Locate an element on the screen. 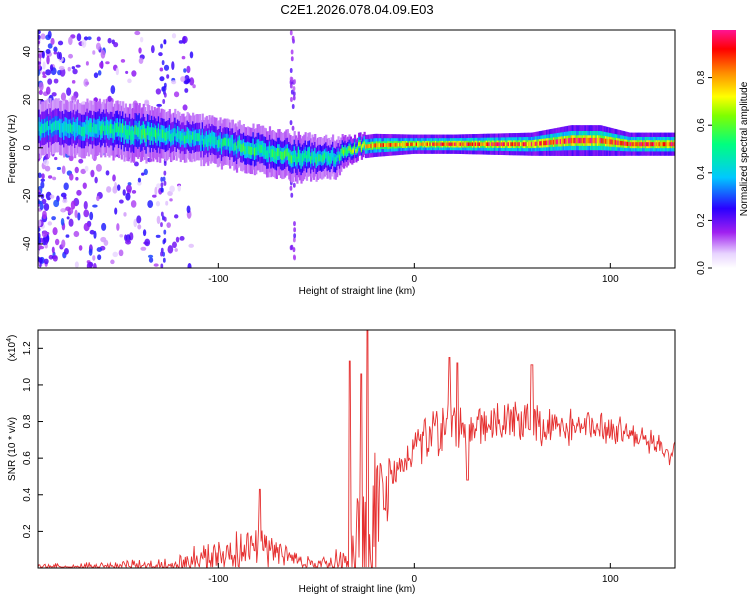 Image resolution: width=750 pixels, height=600 pixels. colorbar-gradient is located at coordinates (724, 149).